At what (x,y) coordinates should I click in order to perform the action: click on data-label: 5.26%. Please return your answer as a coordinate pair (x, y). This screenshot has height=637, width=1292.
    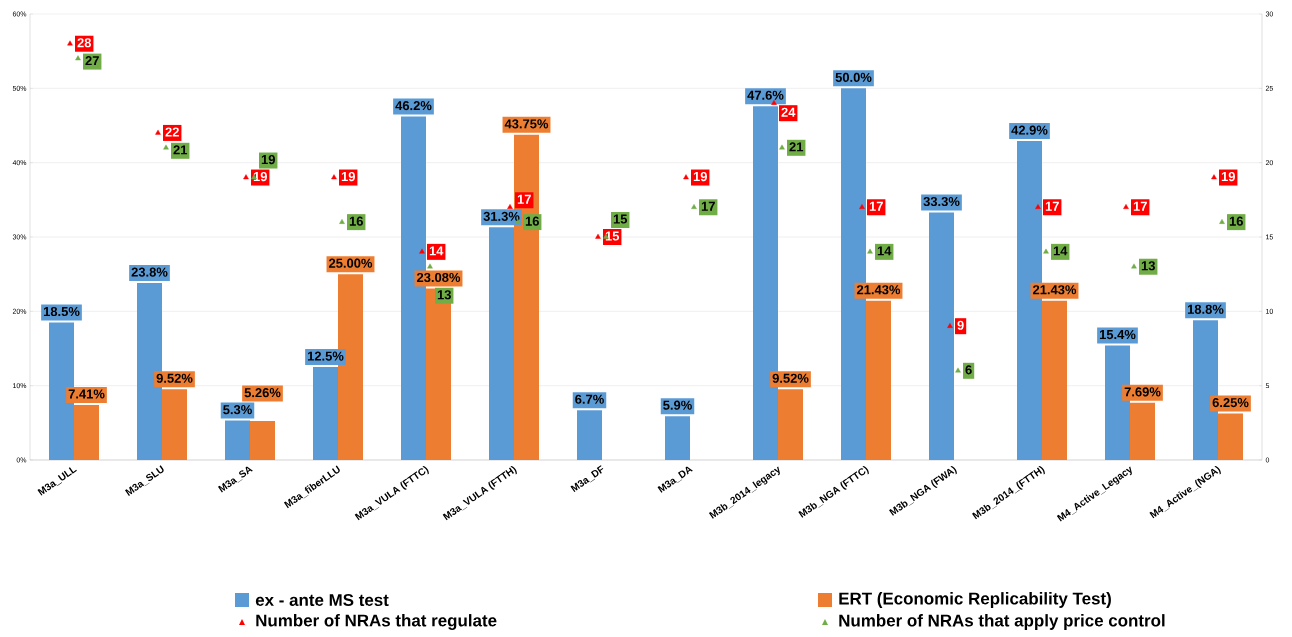
    Looking at the image, I should click on (262, 393).